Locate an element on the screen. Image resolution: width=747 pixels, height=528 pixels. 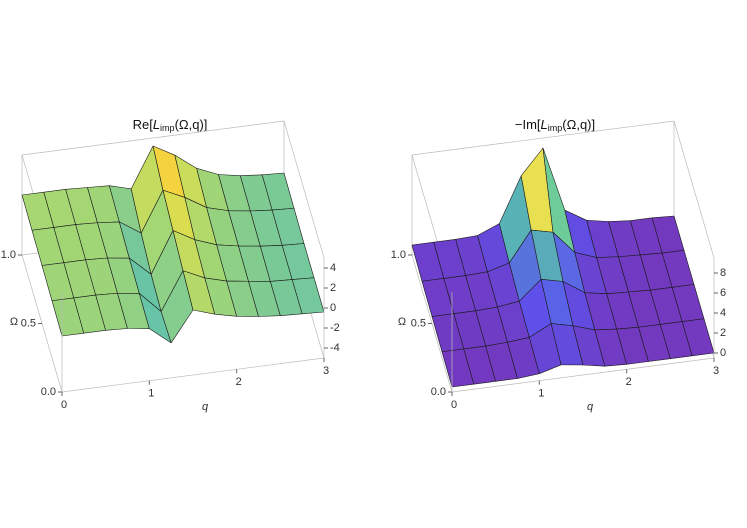
chart-title: Re[Limp(Ω,q)] is located at coordinates (170, 125).